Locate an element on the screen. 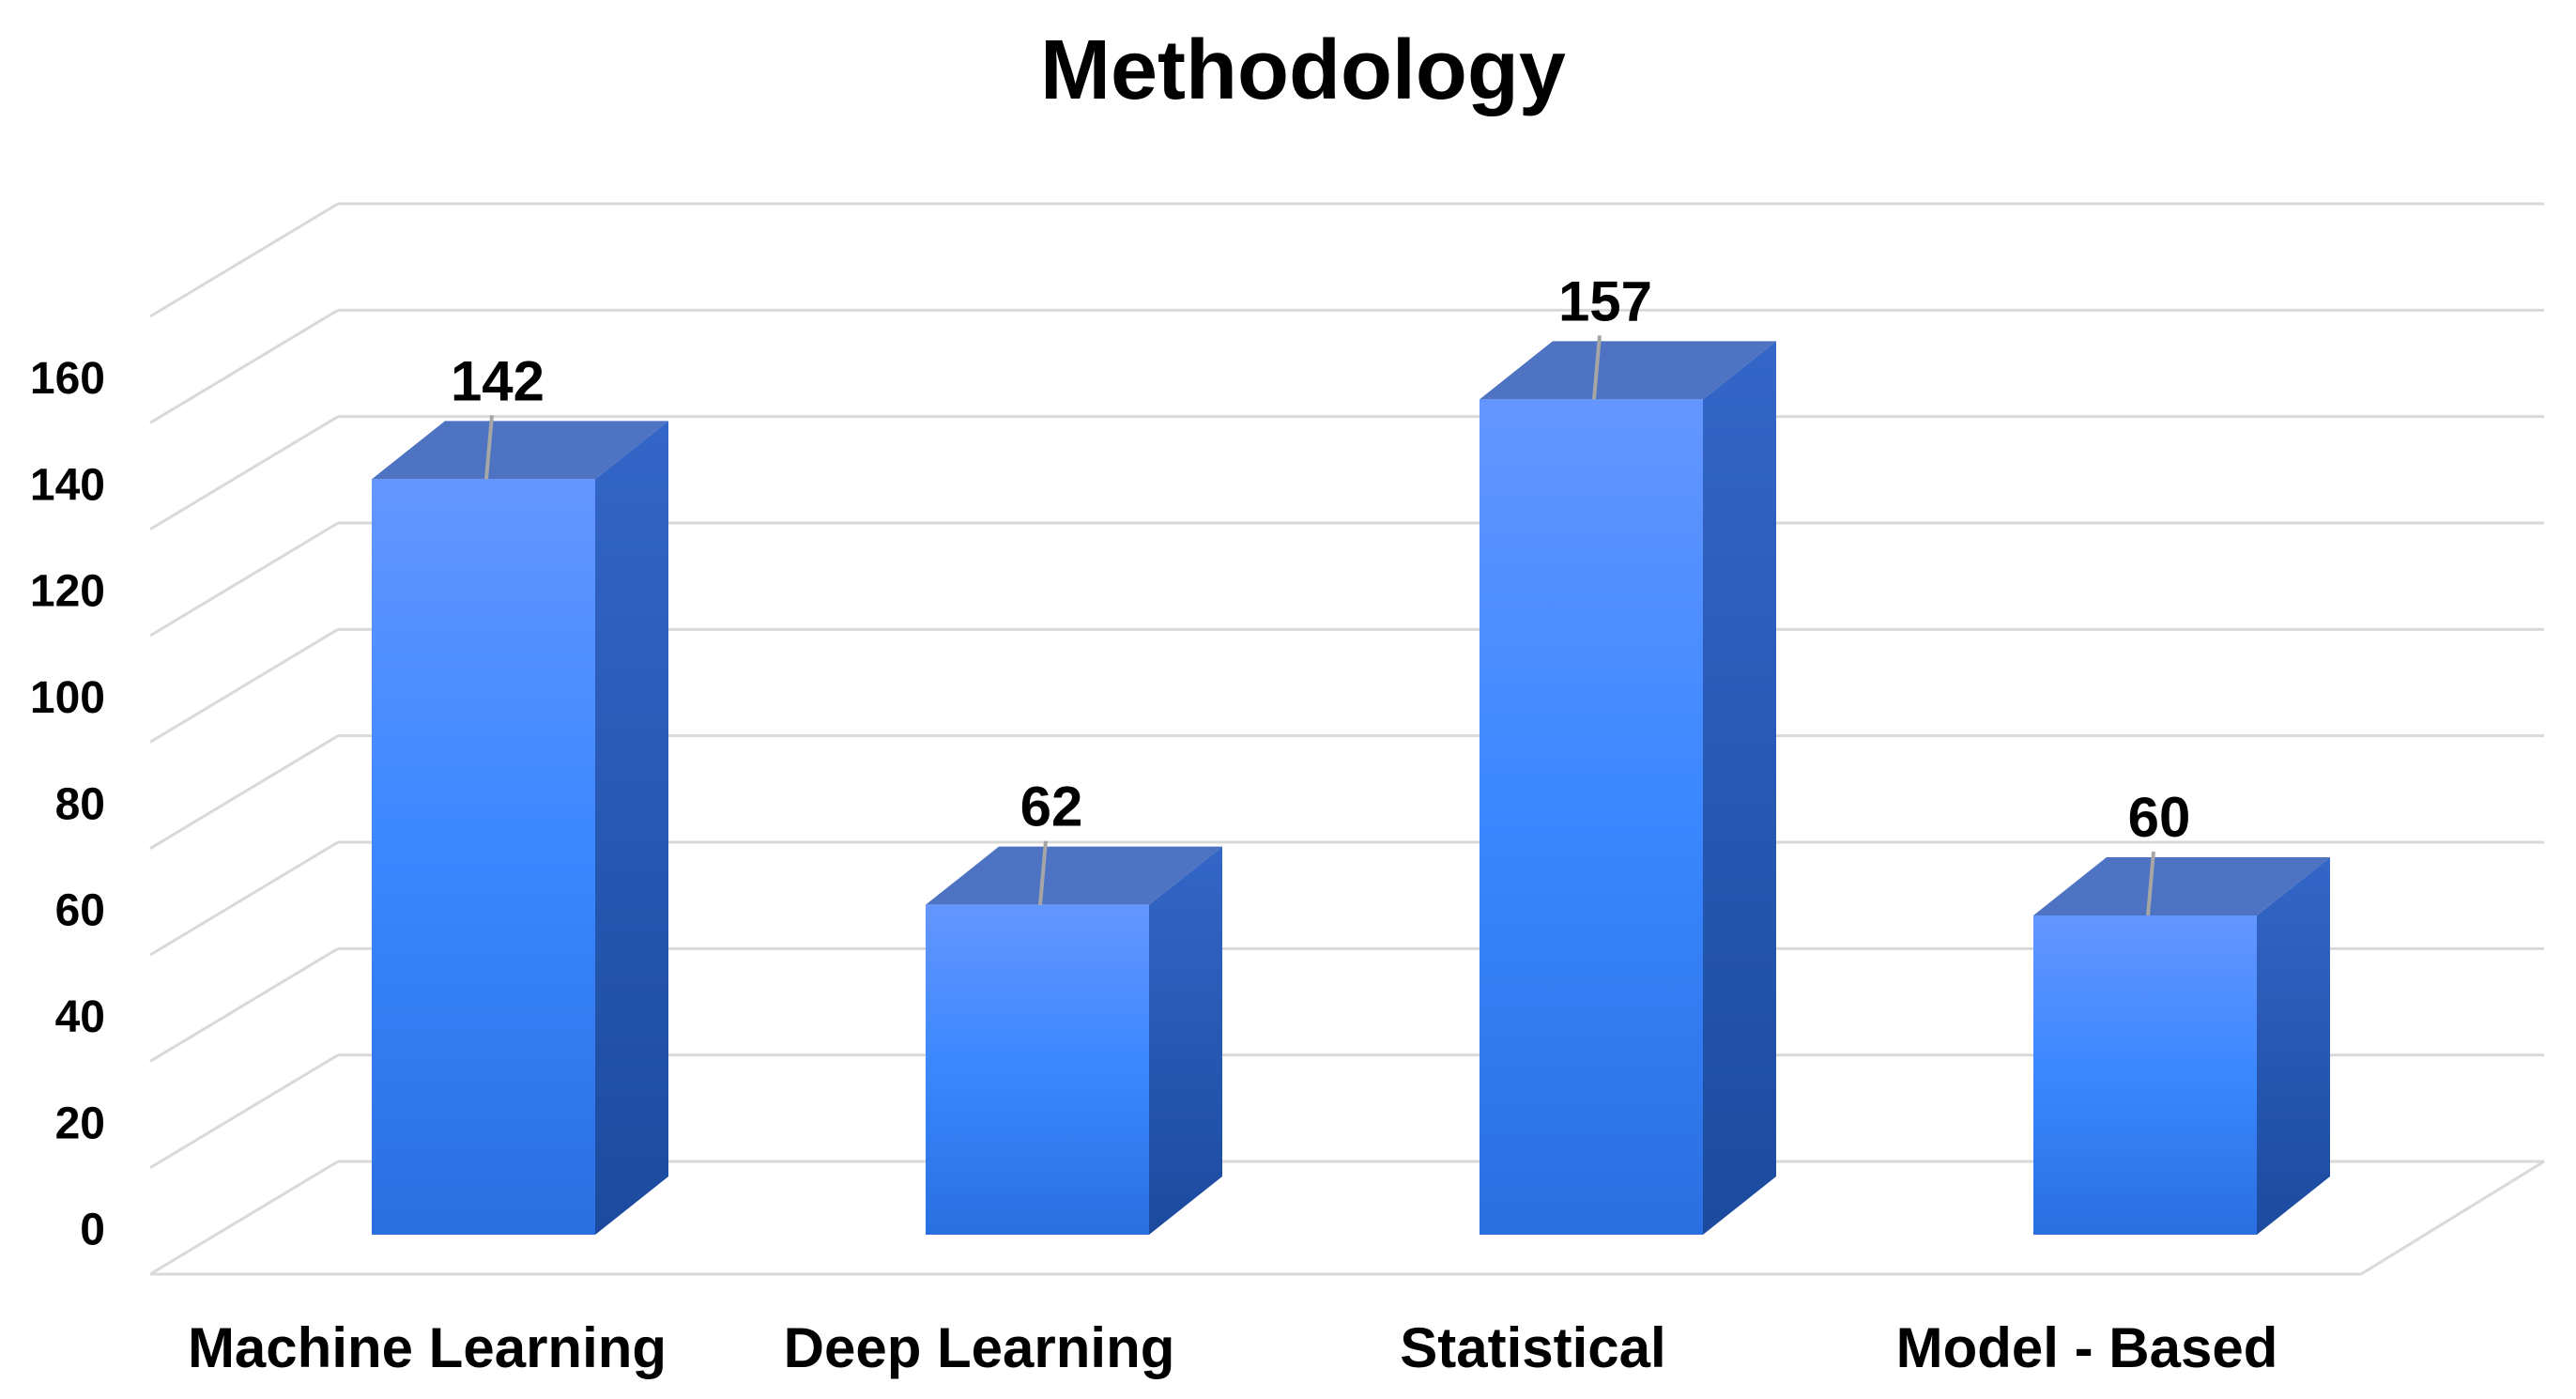 This screenshot has width=2576, height=1399. category-label: Deep Learning is located at coordinates (980, 1347).